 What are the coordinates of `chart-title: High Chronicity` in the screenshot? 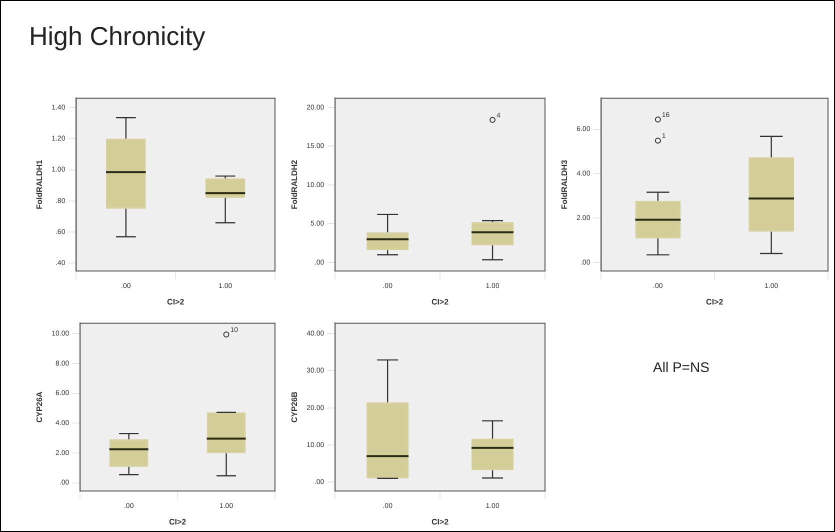 It's located at (117, 36).